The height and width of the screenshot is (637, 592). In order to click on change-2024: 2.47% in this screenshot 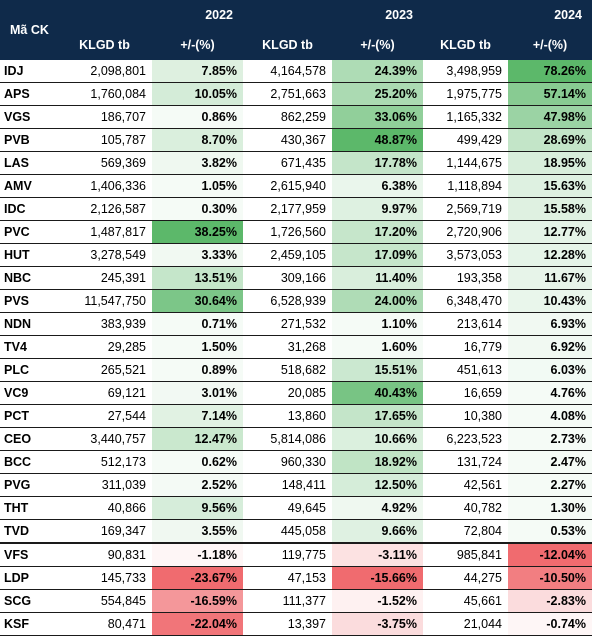, I will do `click(550, 462)`.